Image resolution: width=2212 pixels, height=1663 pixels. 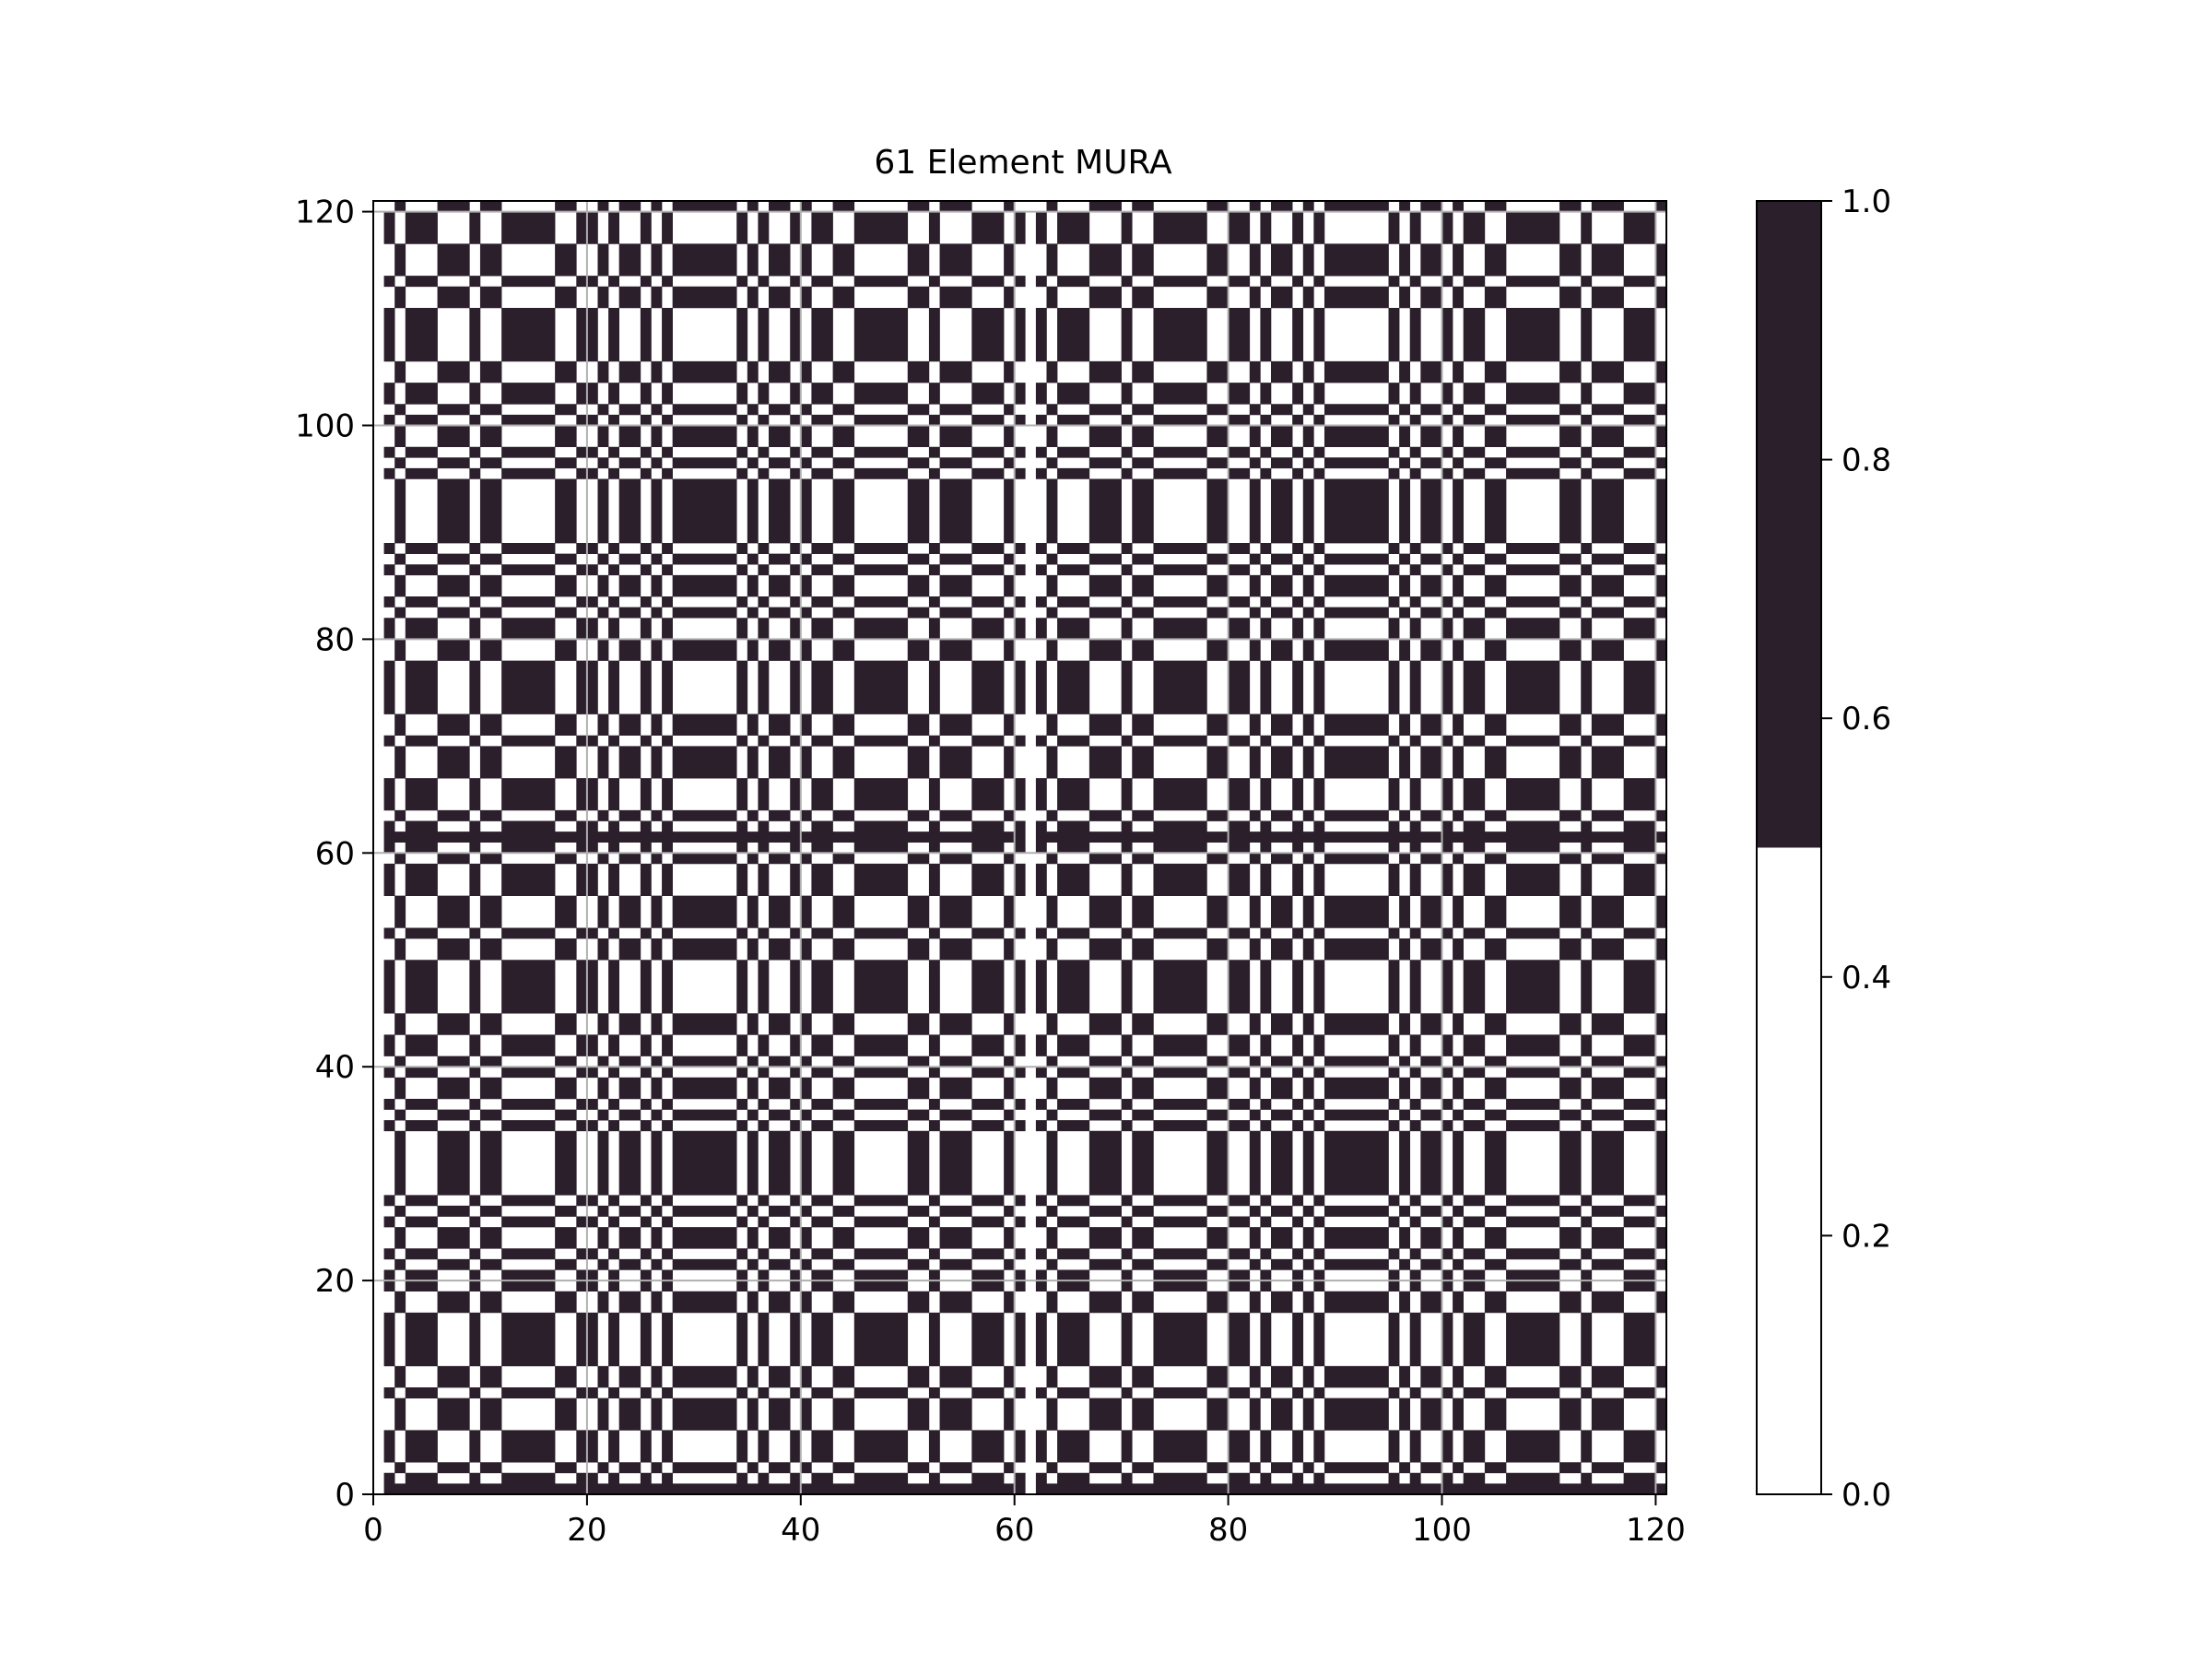 I want to click on colorbar-tick-label: 0.8, so click(x=1866, y=460).